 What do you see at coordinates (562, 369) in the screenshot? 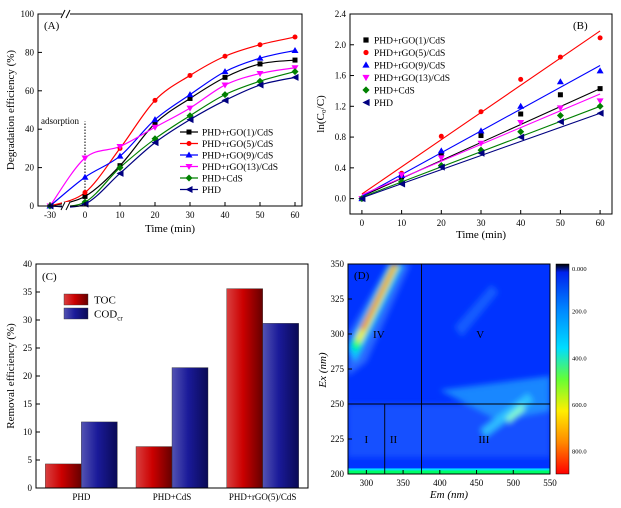
I see `colorbar` at bounding box center [562, 369].